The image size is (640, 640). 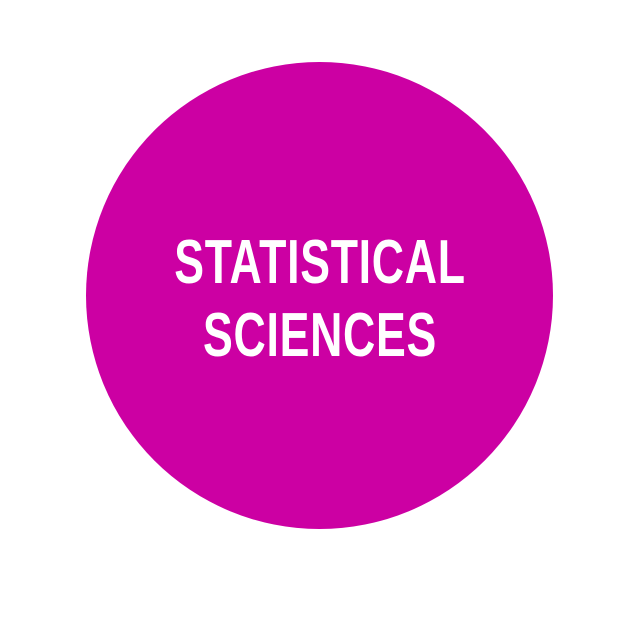 I want to click on badge-title-line-1: STATISTICAL, so click(x=320, y=262).